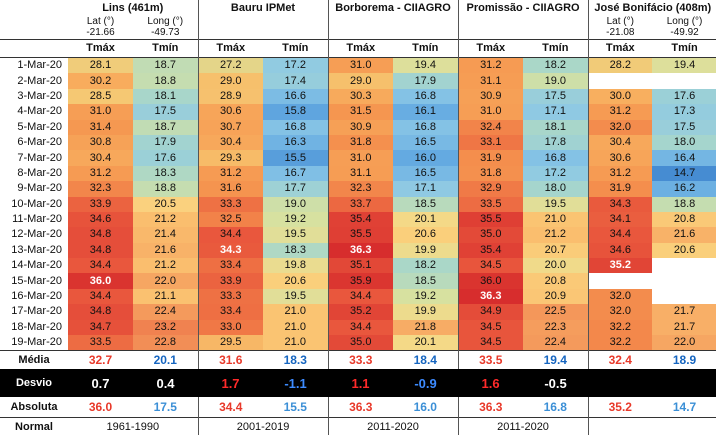 The height and width of the screenshot is (435, 716). What do you see at coordinates (620, 296) in the screenshot?
I see `tmax-cell: 32.0` at bounding box center [620, 296].